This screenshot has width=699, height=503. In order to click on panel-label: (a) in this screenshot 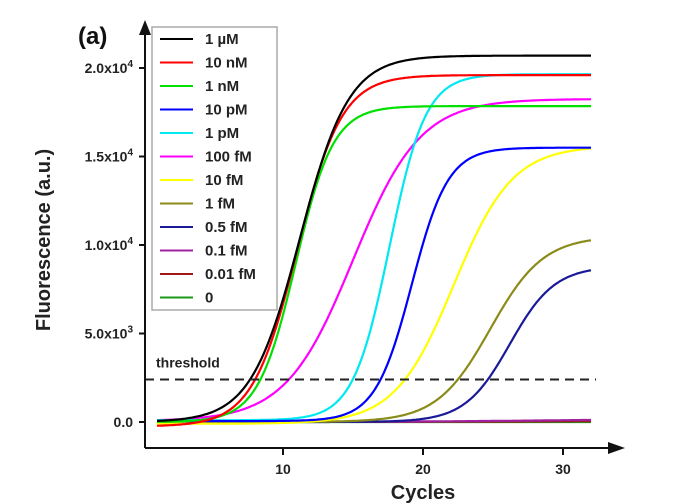, I will do `click(92, 36)`.